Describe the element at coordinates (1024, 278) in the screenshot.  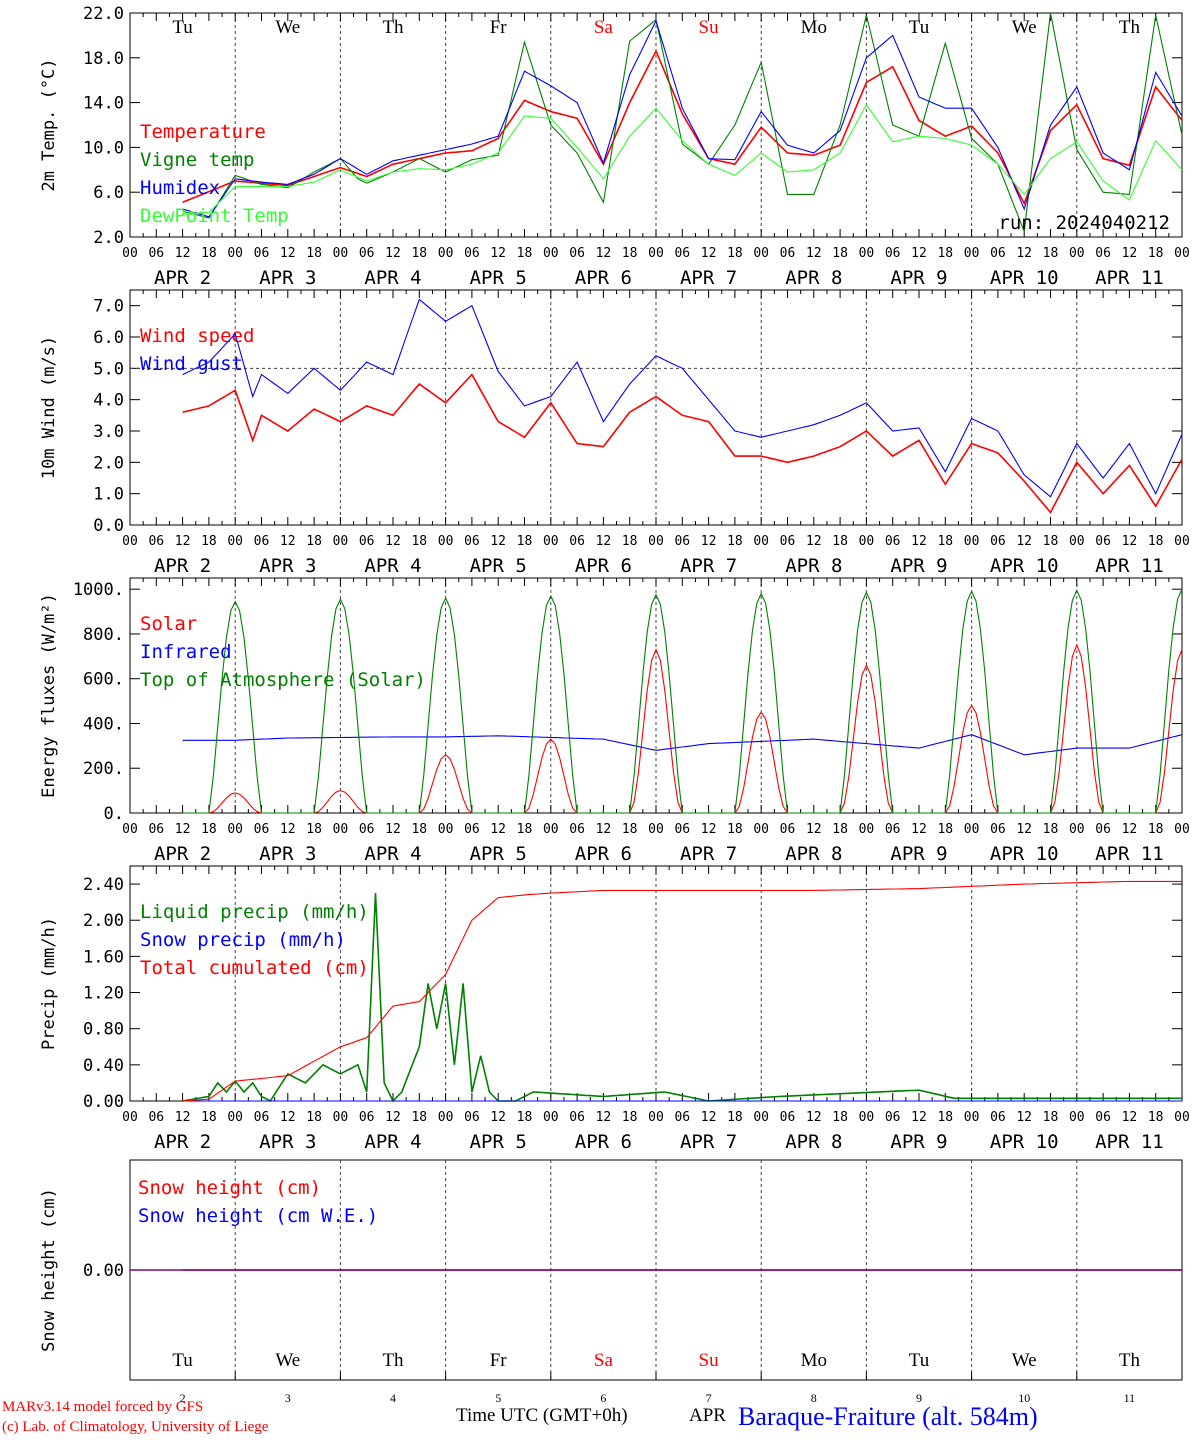
I see `date-label: APR 10` at that location.